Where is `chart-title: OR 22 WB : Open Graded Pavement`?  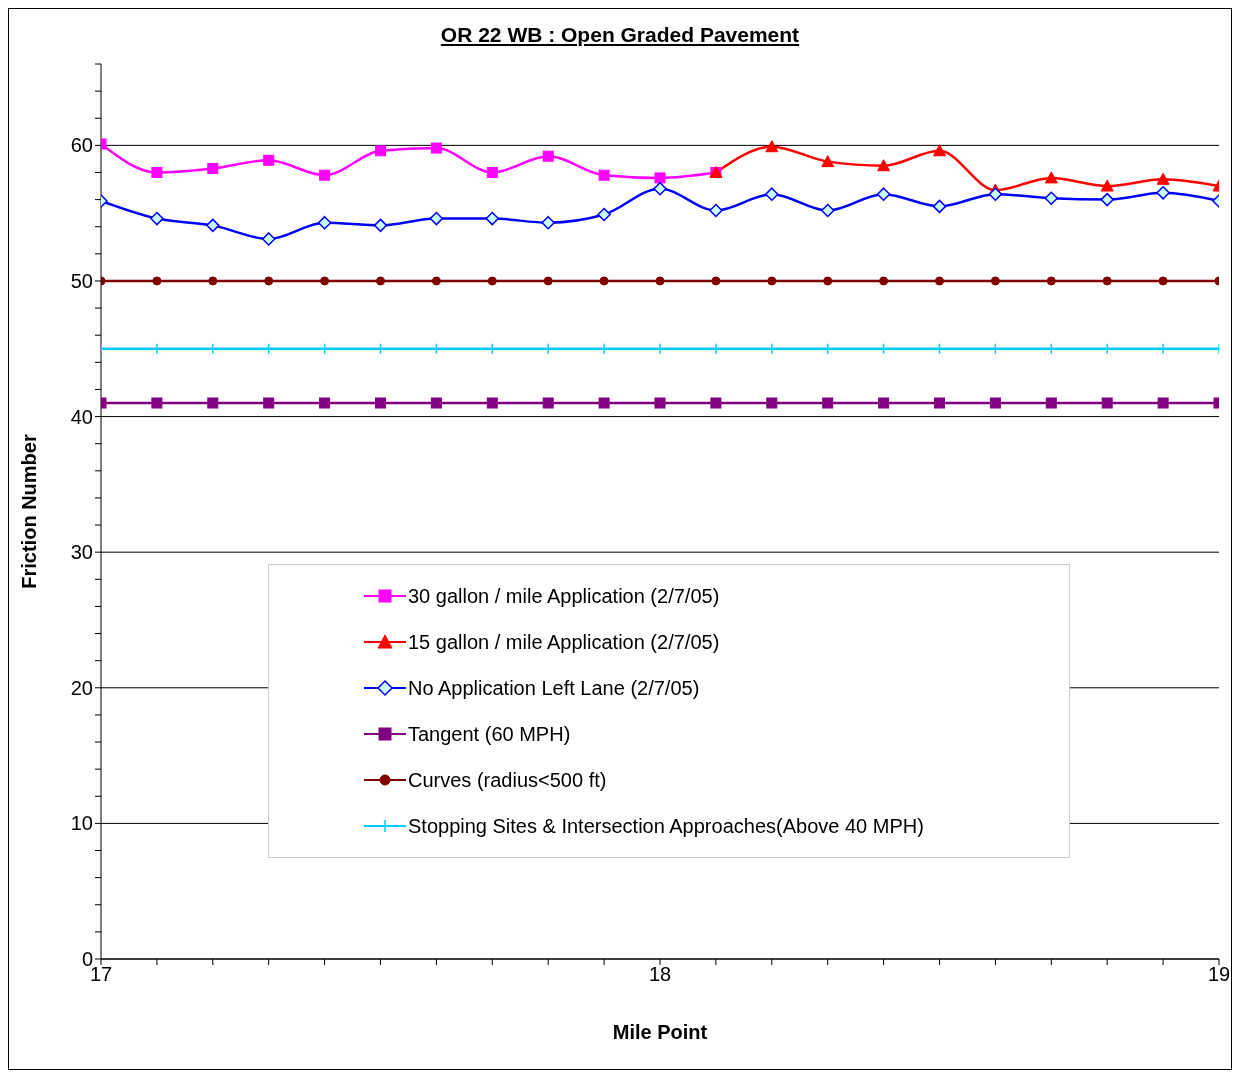
chart-title: OR 22 WB : Open Graded Pavement is located at coordinates (620, 35).